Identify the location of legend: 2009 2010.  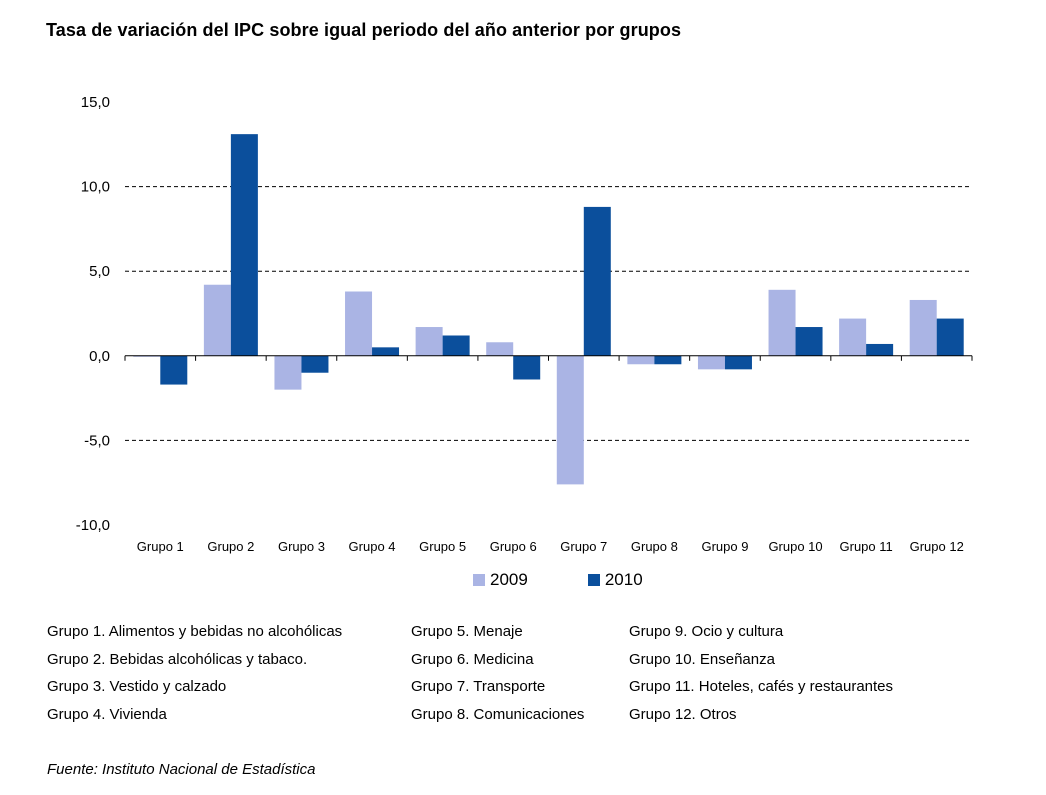
(588, 580).